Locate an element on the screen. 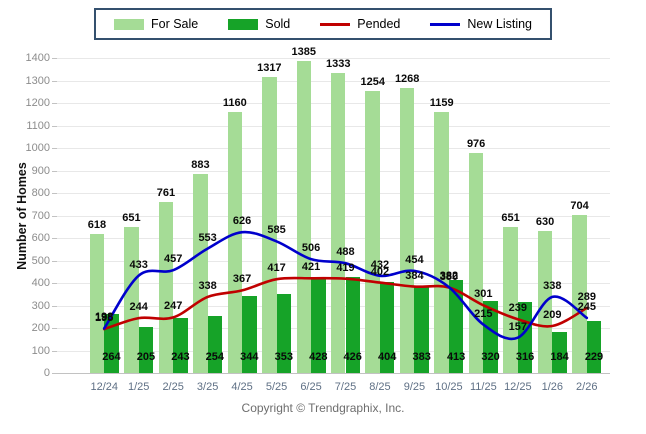  legend-item-for-sale: For Sale is located at coordinates (156, 24).